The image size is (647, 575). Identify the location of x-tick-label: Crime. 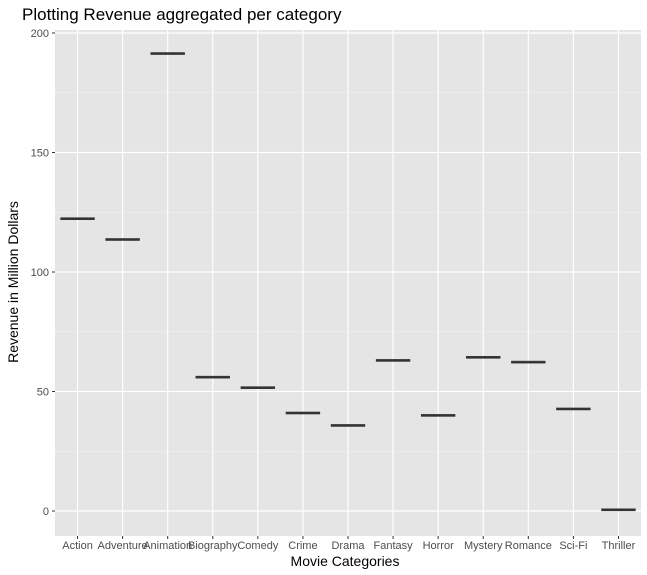
(302, 546).